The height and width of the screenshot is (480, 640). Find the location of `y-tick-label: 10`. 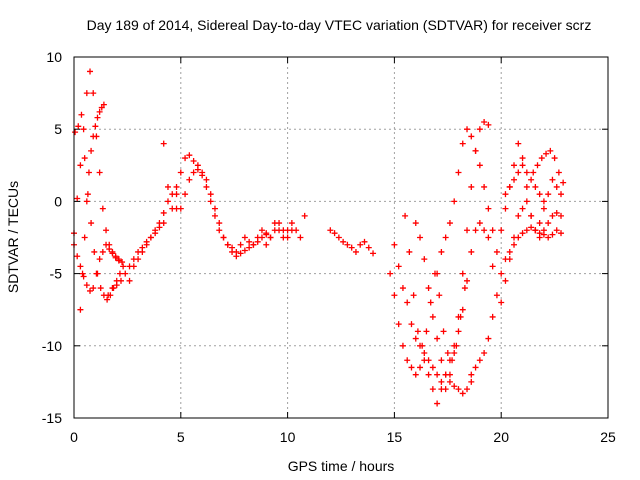

y-tick-label: 10 is located at coordinates (54, 57).